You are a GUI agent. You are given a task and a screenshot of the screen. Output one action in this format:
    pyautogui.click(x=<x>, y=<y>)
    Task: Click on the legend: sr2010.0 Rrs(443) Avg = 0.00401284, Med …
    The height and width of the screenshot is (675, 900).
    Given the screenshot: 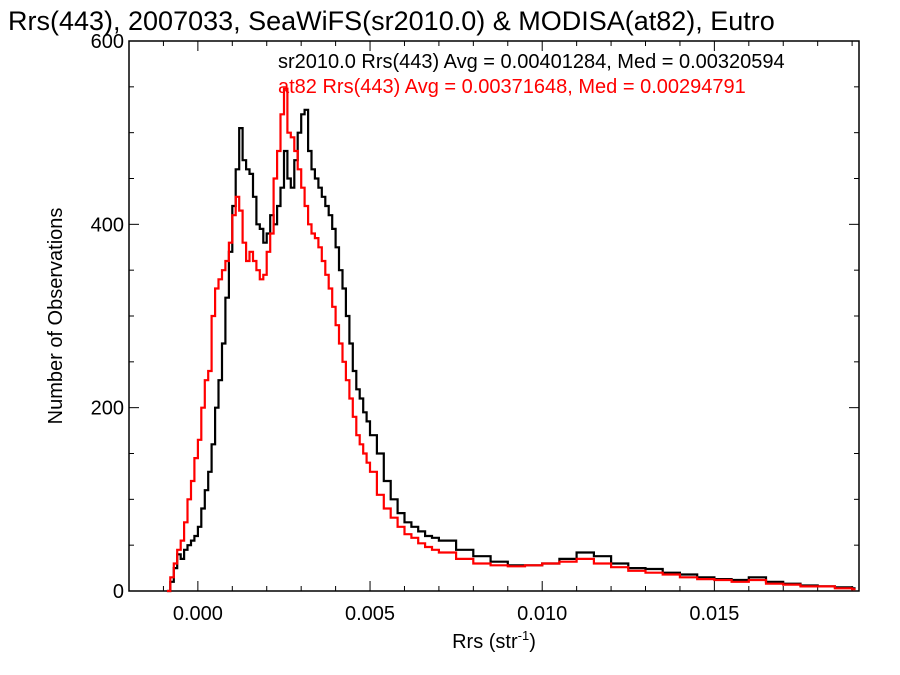 What is the action you would take?
    pyautogui.click(x=531, y=74)
    